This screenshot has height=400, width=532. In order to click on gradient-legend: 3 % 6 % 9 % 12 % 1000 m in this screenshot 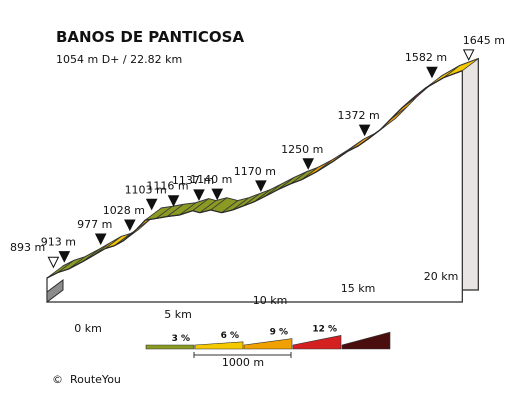, I will do `click(268, 346)`.